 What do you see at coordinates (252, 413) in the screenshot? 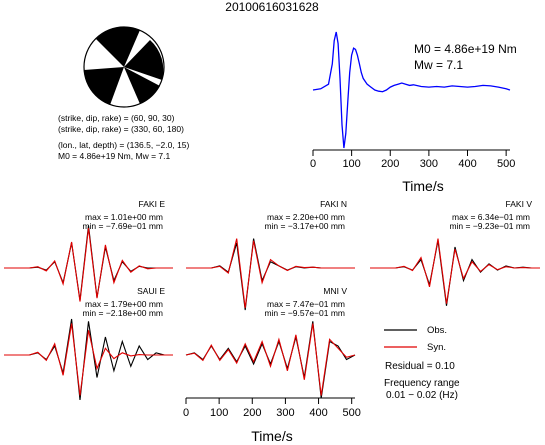
I see `waveform-tick-label: 200` at bounding box center [252, 413].